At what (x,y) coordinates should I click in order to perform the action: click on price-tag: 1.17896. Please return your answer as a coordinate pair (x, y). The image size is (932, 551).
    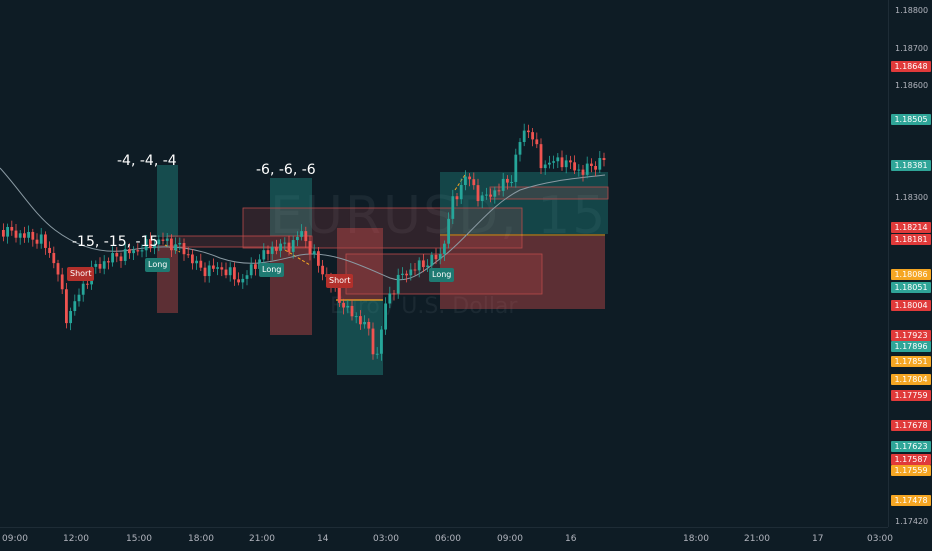
    Looking at the image, I should click on (911, 346).